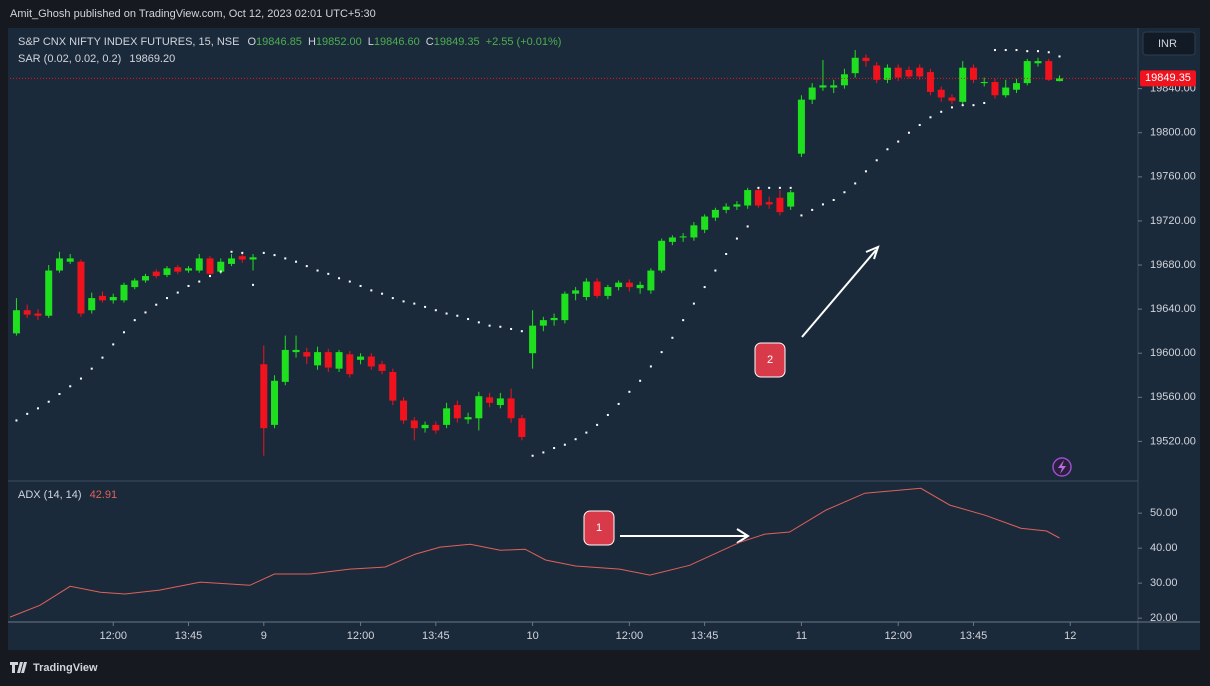 This screenshot has height=686, width=1210. I want to click on annotation-label: 2, so click(770, 360).